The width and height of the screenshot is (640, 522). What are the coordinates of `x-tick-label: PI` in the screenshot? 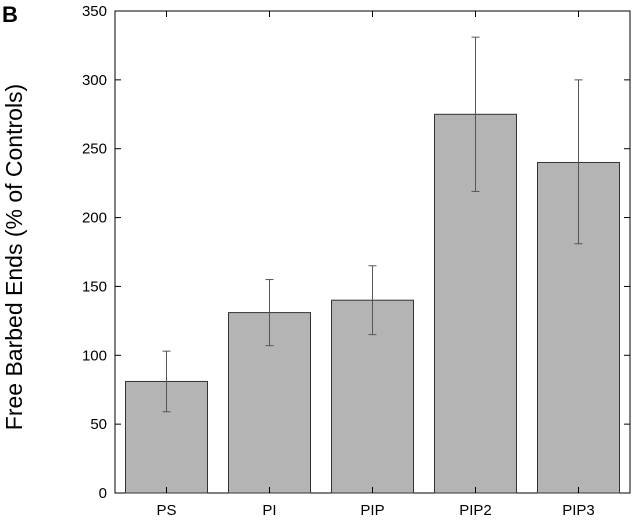 It's located at (269, 510).